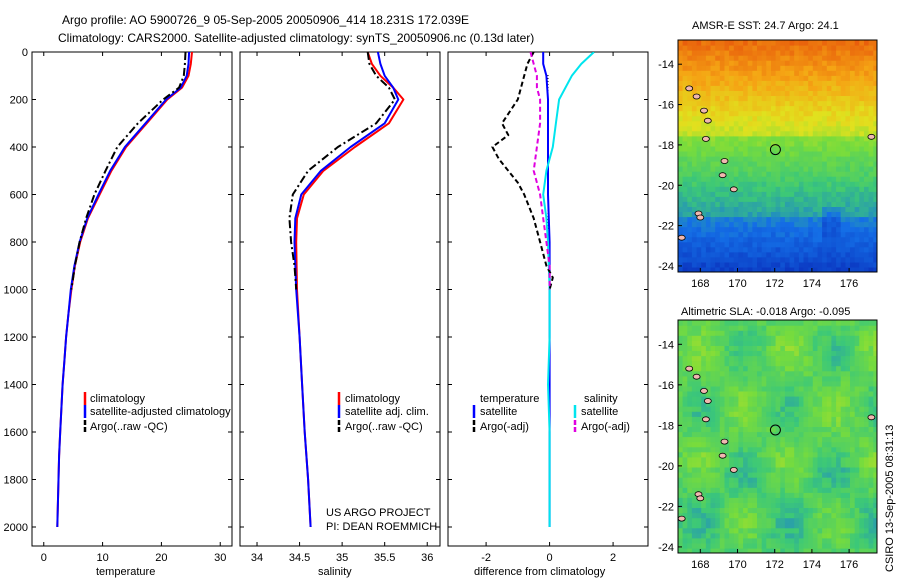  Describe the element at coordinates (509, 399) in the screenshot. I see `legend-title-temperature: temperature` at that location.